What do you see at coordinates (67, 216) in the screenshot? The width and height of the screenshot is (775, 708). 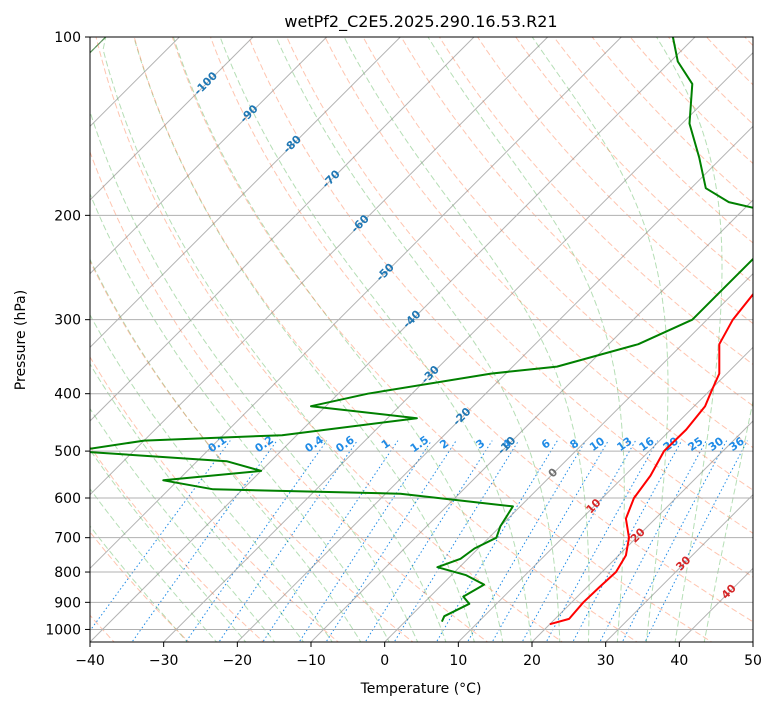 I see `y-tick-label: 200` at bounding box center [67, 216].